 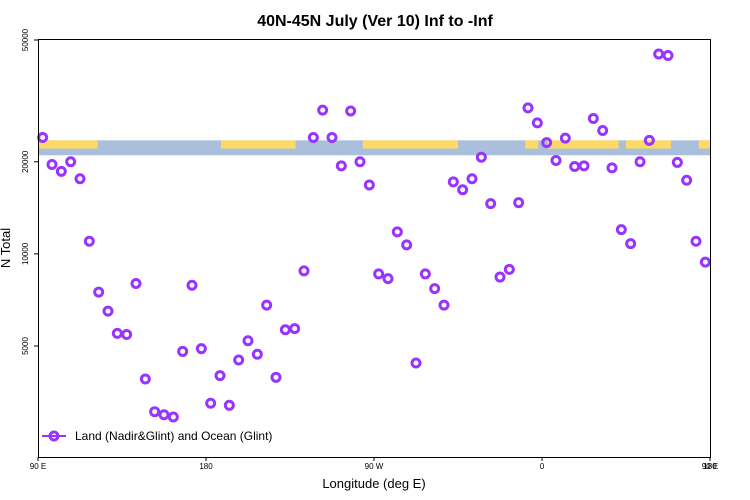 I want to click on legend-marker, so click(x=54, y=436).